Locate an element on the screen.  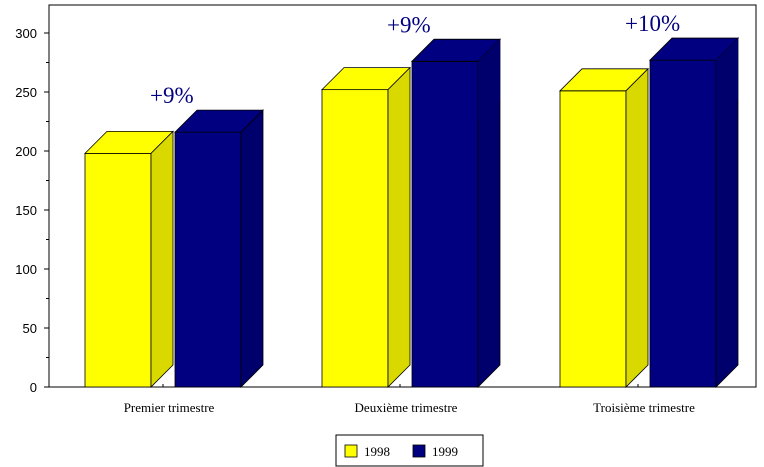
x-tick-label: Premier trimestre is located at coordinates (169, 407).